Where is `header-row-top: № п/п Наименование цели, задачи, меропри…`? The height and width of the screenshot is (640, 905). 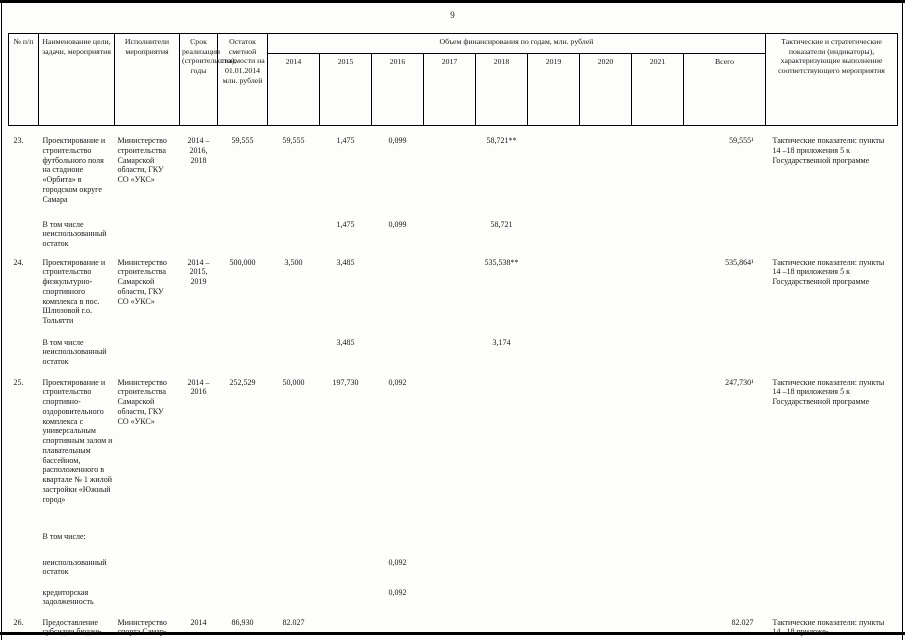
header-row-top: № п/п Наименование цели, задачи, меропри… is located at coordinates (453, 79).